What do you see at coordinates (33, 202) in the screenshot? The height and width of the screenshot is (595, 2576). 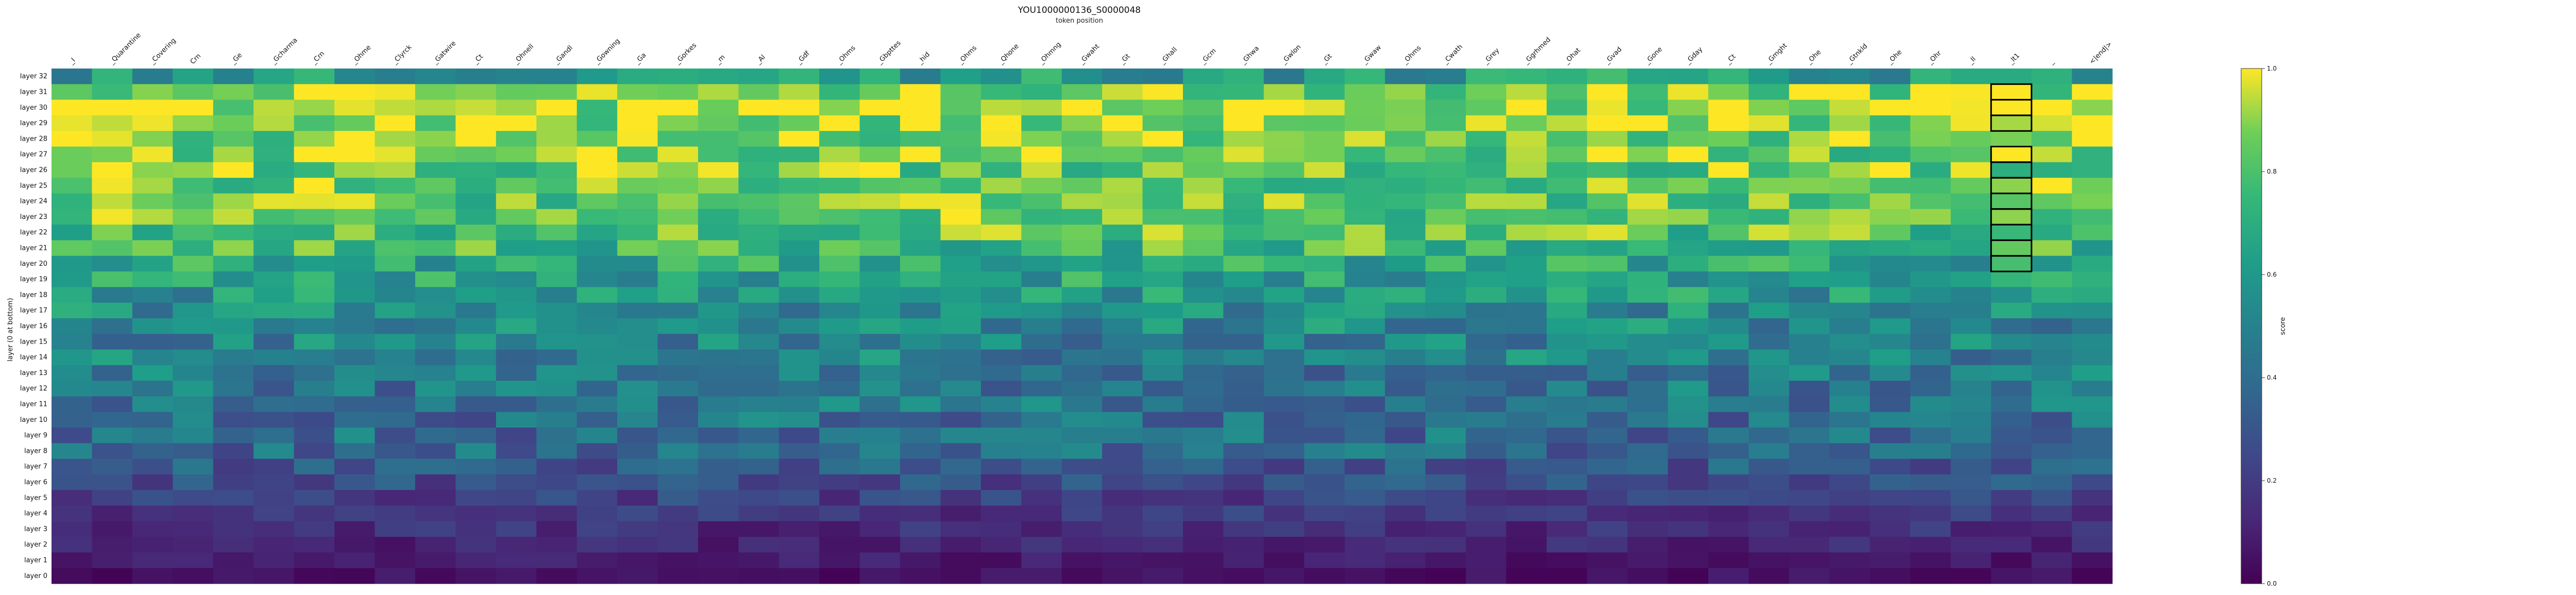 I see `y-tick-label: layer 24` at bounding box center [33, 202].